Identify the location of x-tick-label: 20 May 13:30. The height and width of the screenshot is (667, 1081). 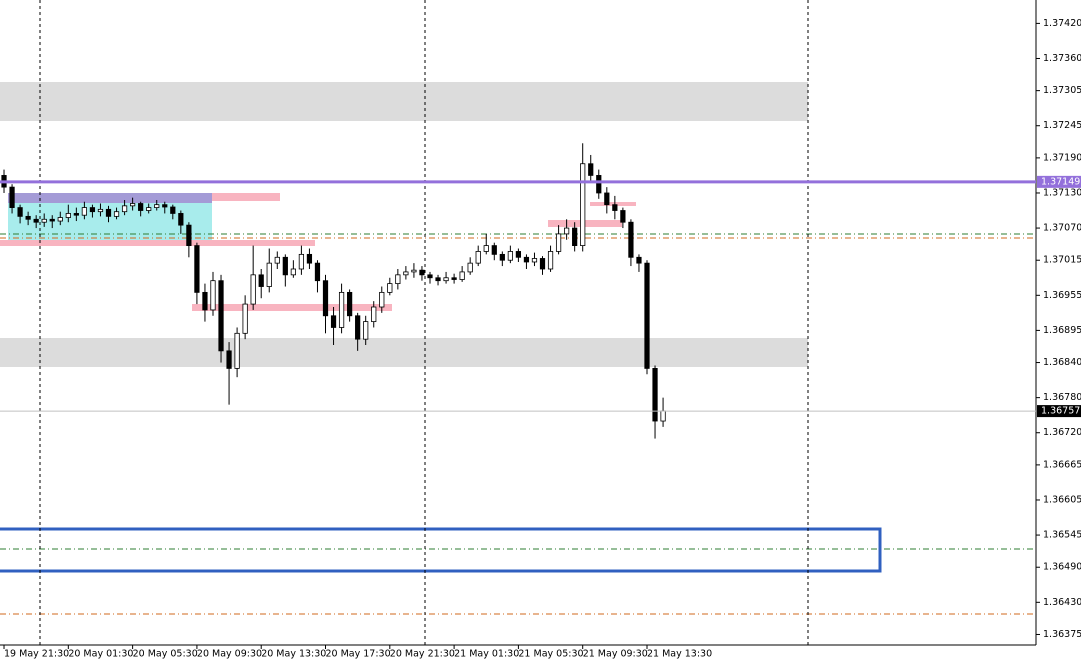
(293, 654).